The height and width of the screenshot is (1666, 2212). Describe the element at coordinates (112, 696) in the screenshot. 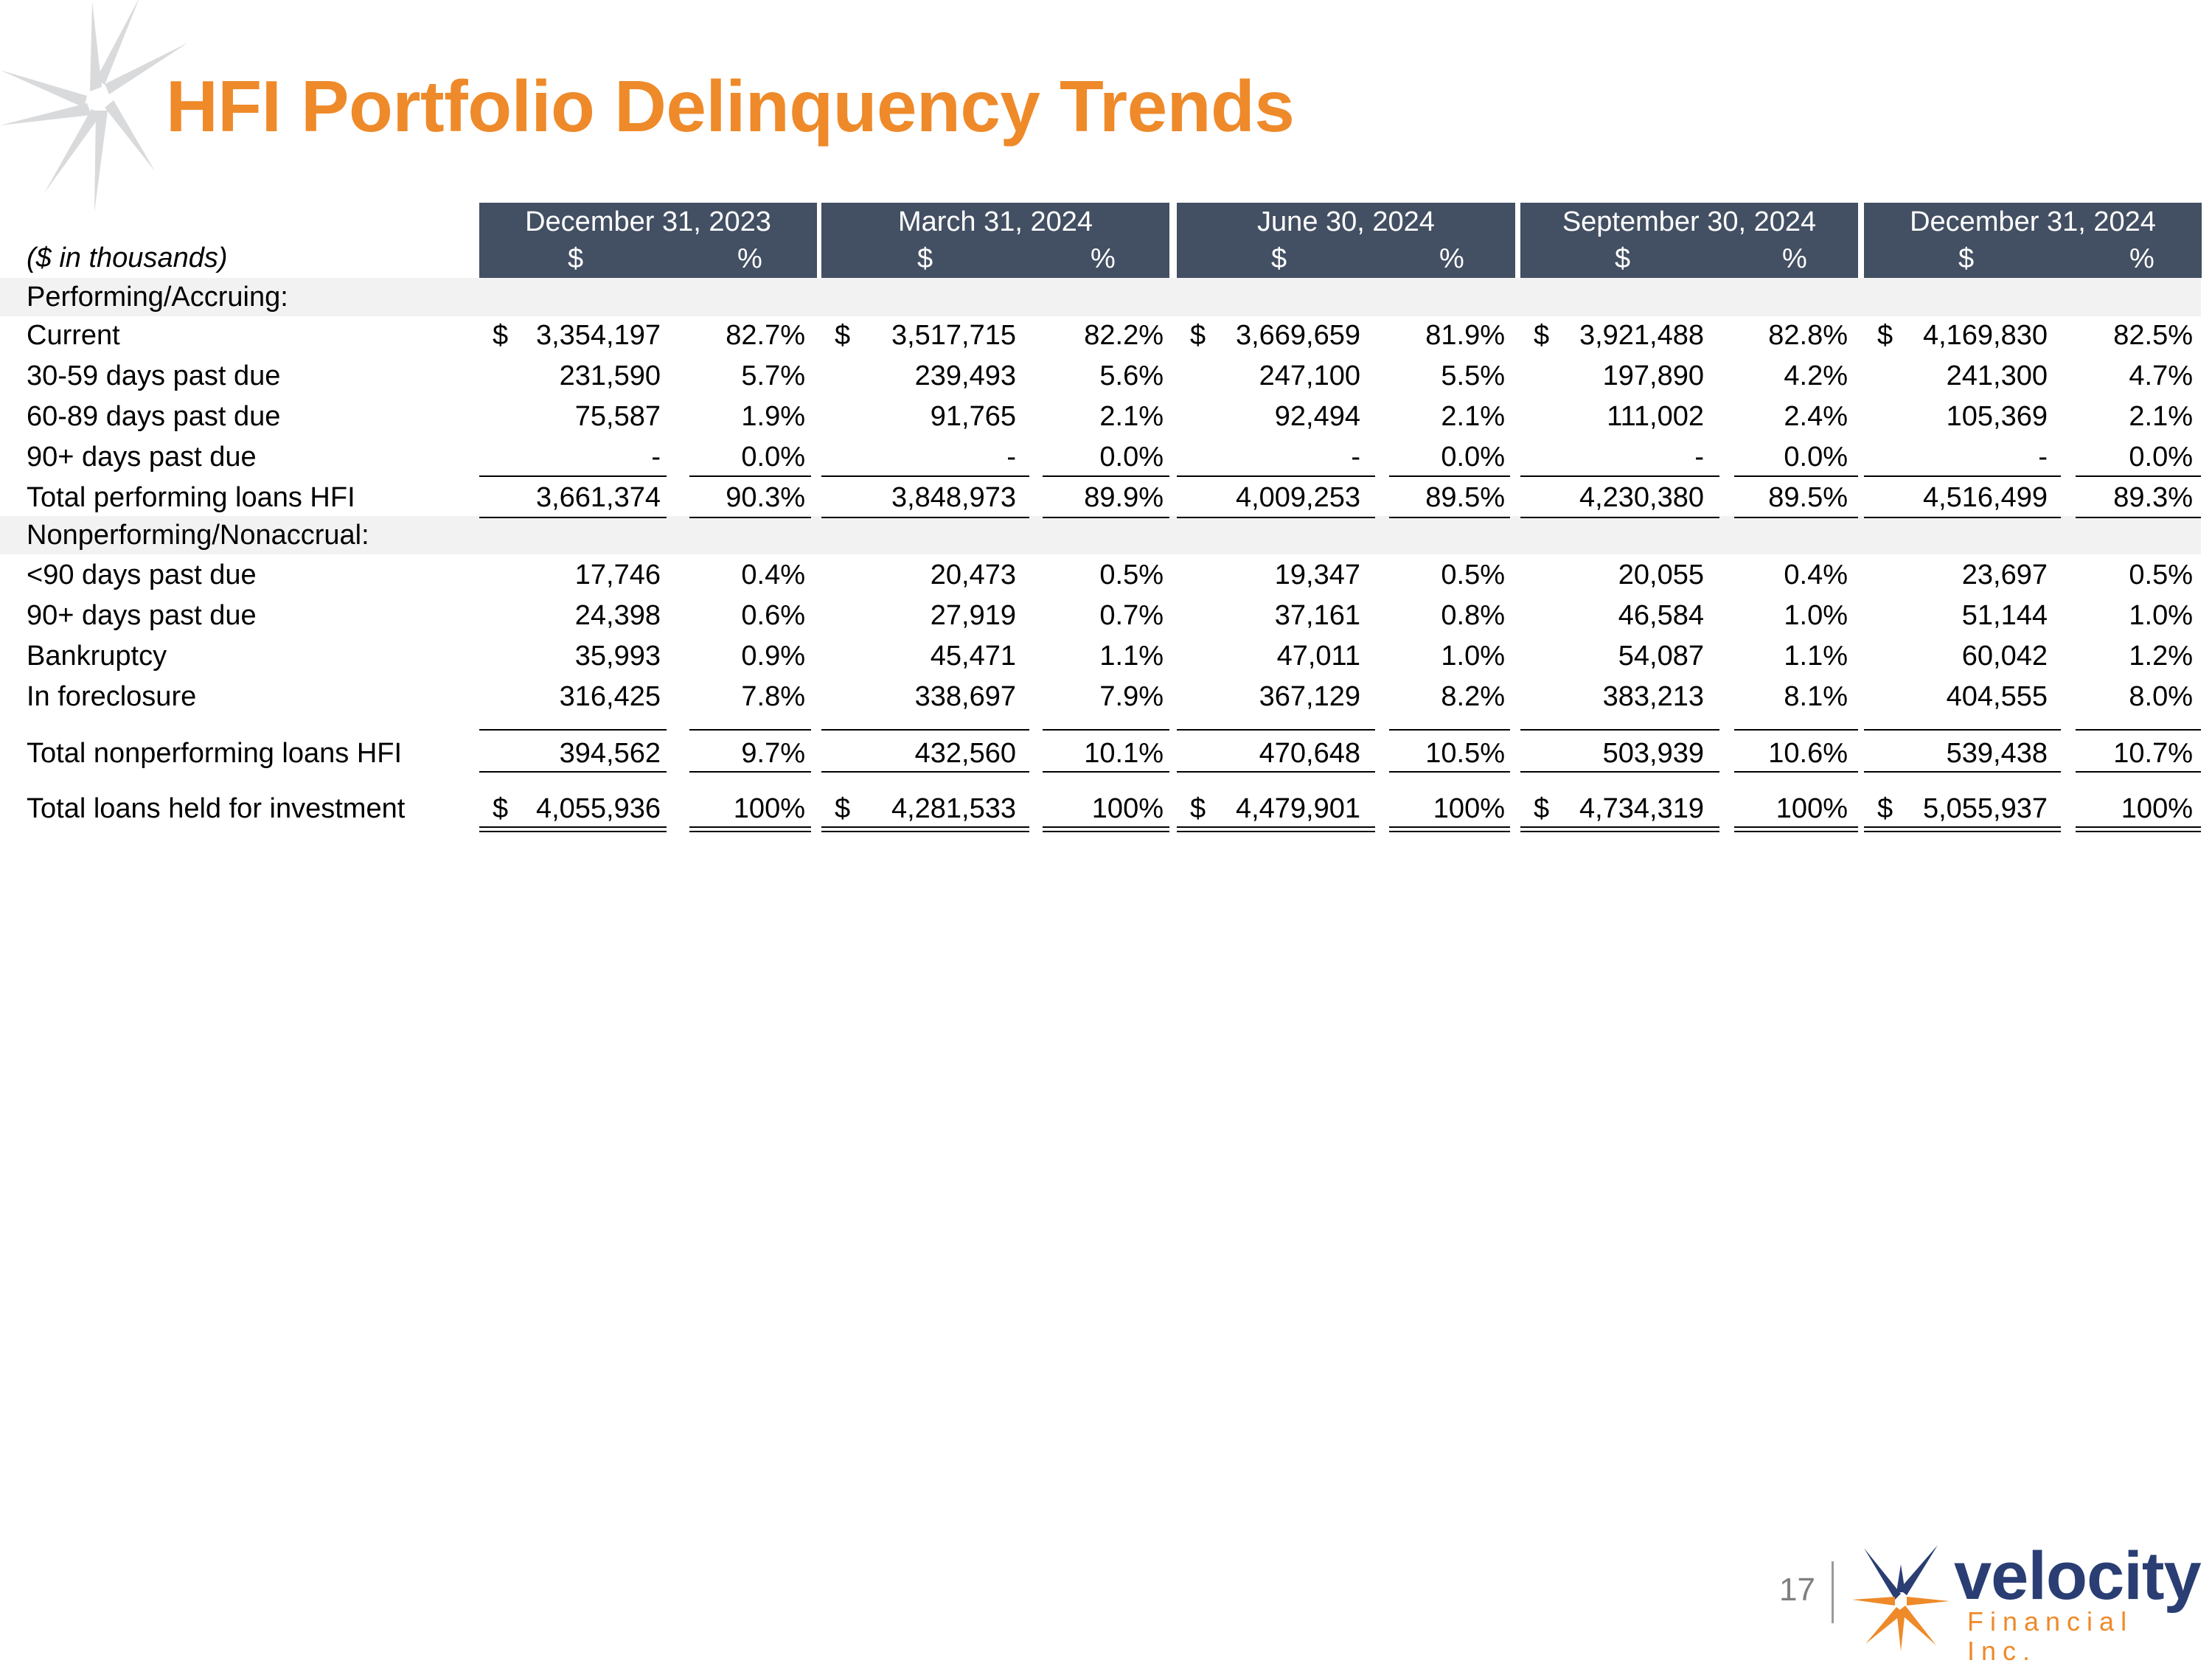

I see `row-label: In foreclosure` at that location.